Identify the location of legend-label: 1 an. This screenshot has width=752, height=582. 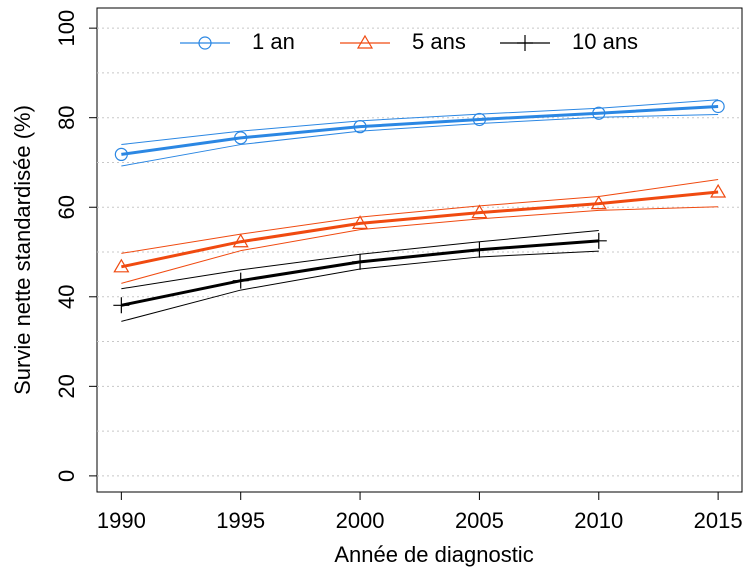
(273, 41).